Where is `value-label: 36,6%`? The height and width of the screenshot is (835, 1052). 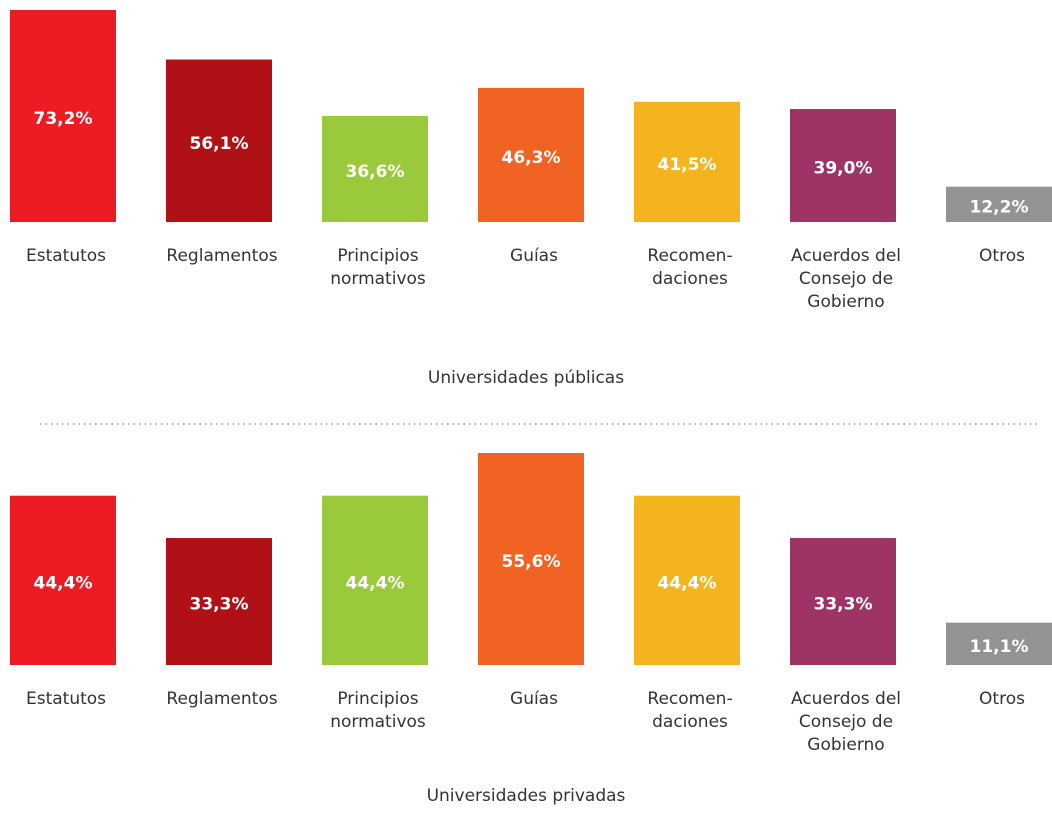
value-label: 36,6% is located at coordinates (375, 172).